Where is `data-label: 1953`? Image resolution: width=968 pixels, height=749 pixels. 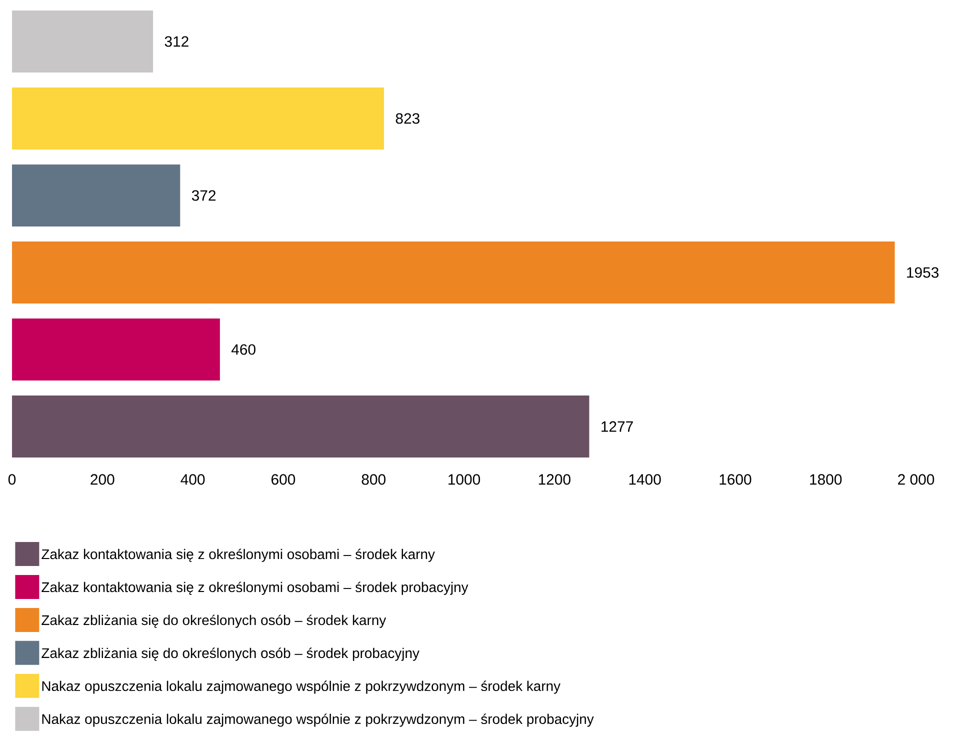 data-label: 1953 is located at coordinates (923, 272).